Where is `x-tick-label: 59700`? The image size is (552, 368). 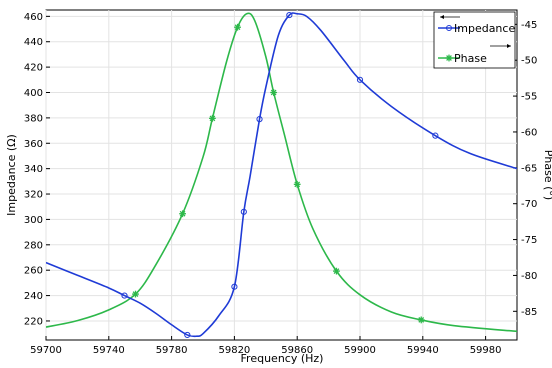 x-tick-label: 59700 is located at coordinates (46, 350).